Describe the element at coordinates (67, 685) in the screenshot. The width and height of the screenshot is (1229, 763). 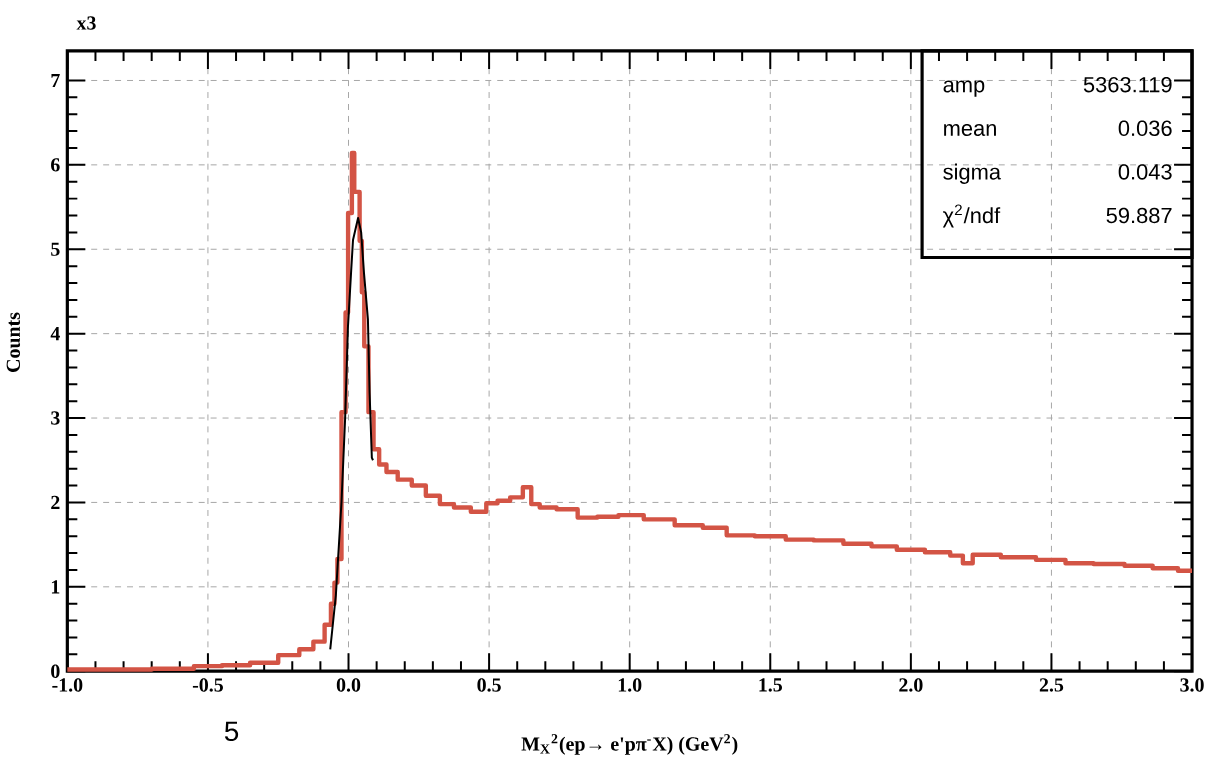
I see `x-tick-label: -1.0` at that location.